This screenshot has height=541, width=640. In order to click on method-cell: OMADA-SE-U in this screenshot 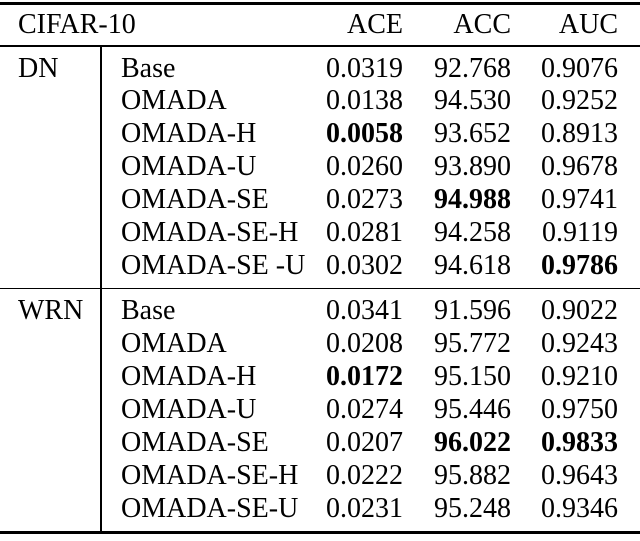, I will do `click(199, 512)`.